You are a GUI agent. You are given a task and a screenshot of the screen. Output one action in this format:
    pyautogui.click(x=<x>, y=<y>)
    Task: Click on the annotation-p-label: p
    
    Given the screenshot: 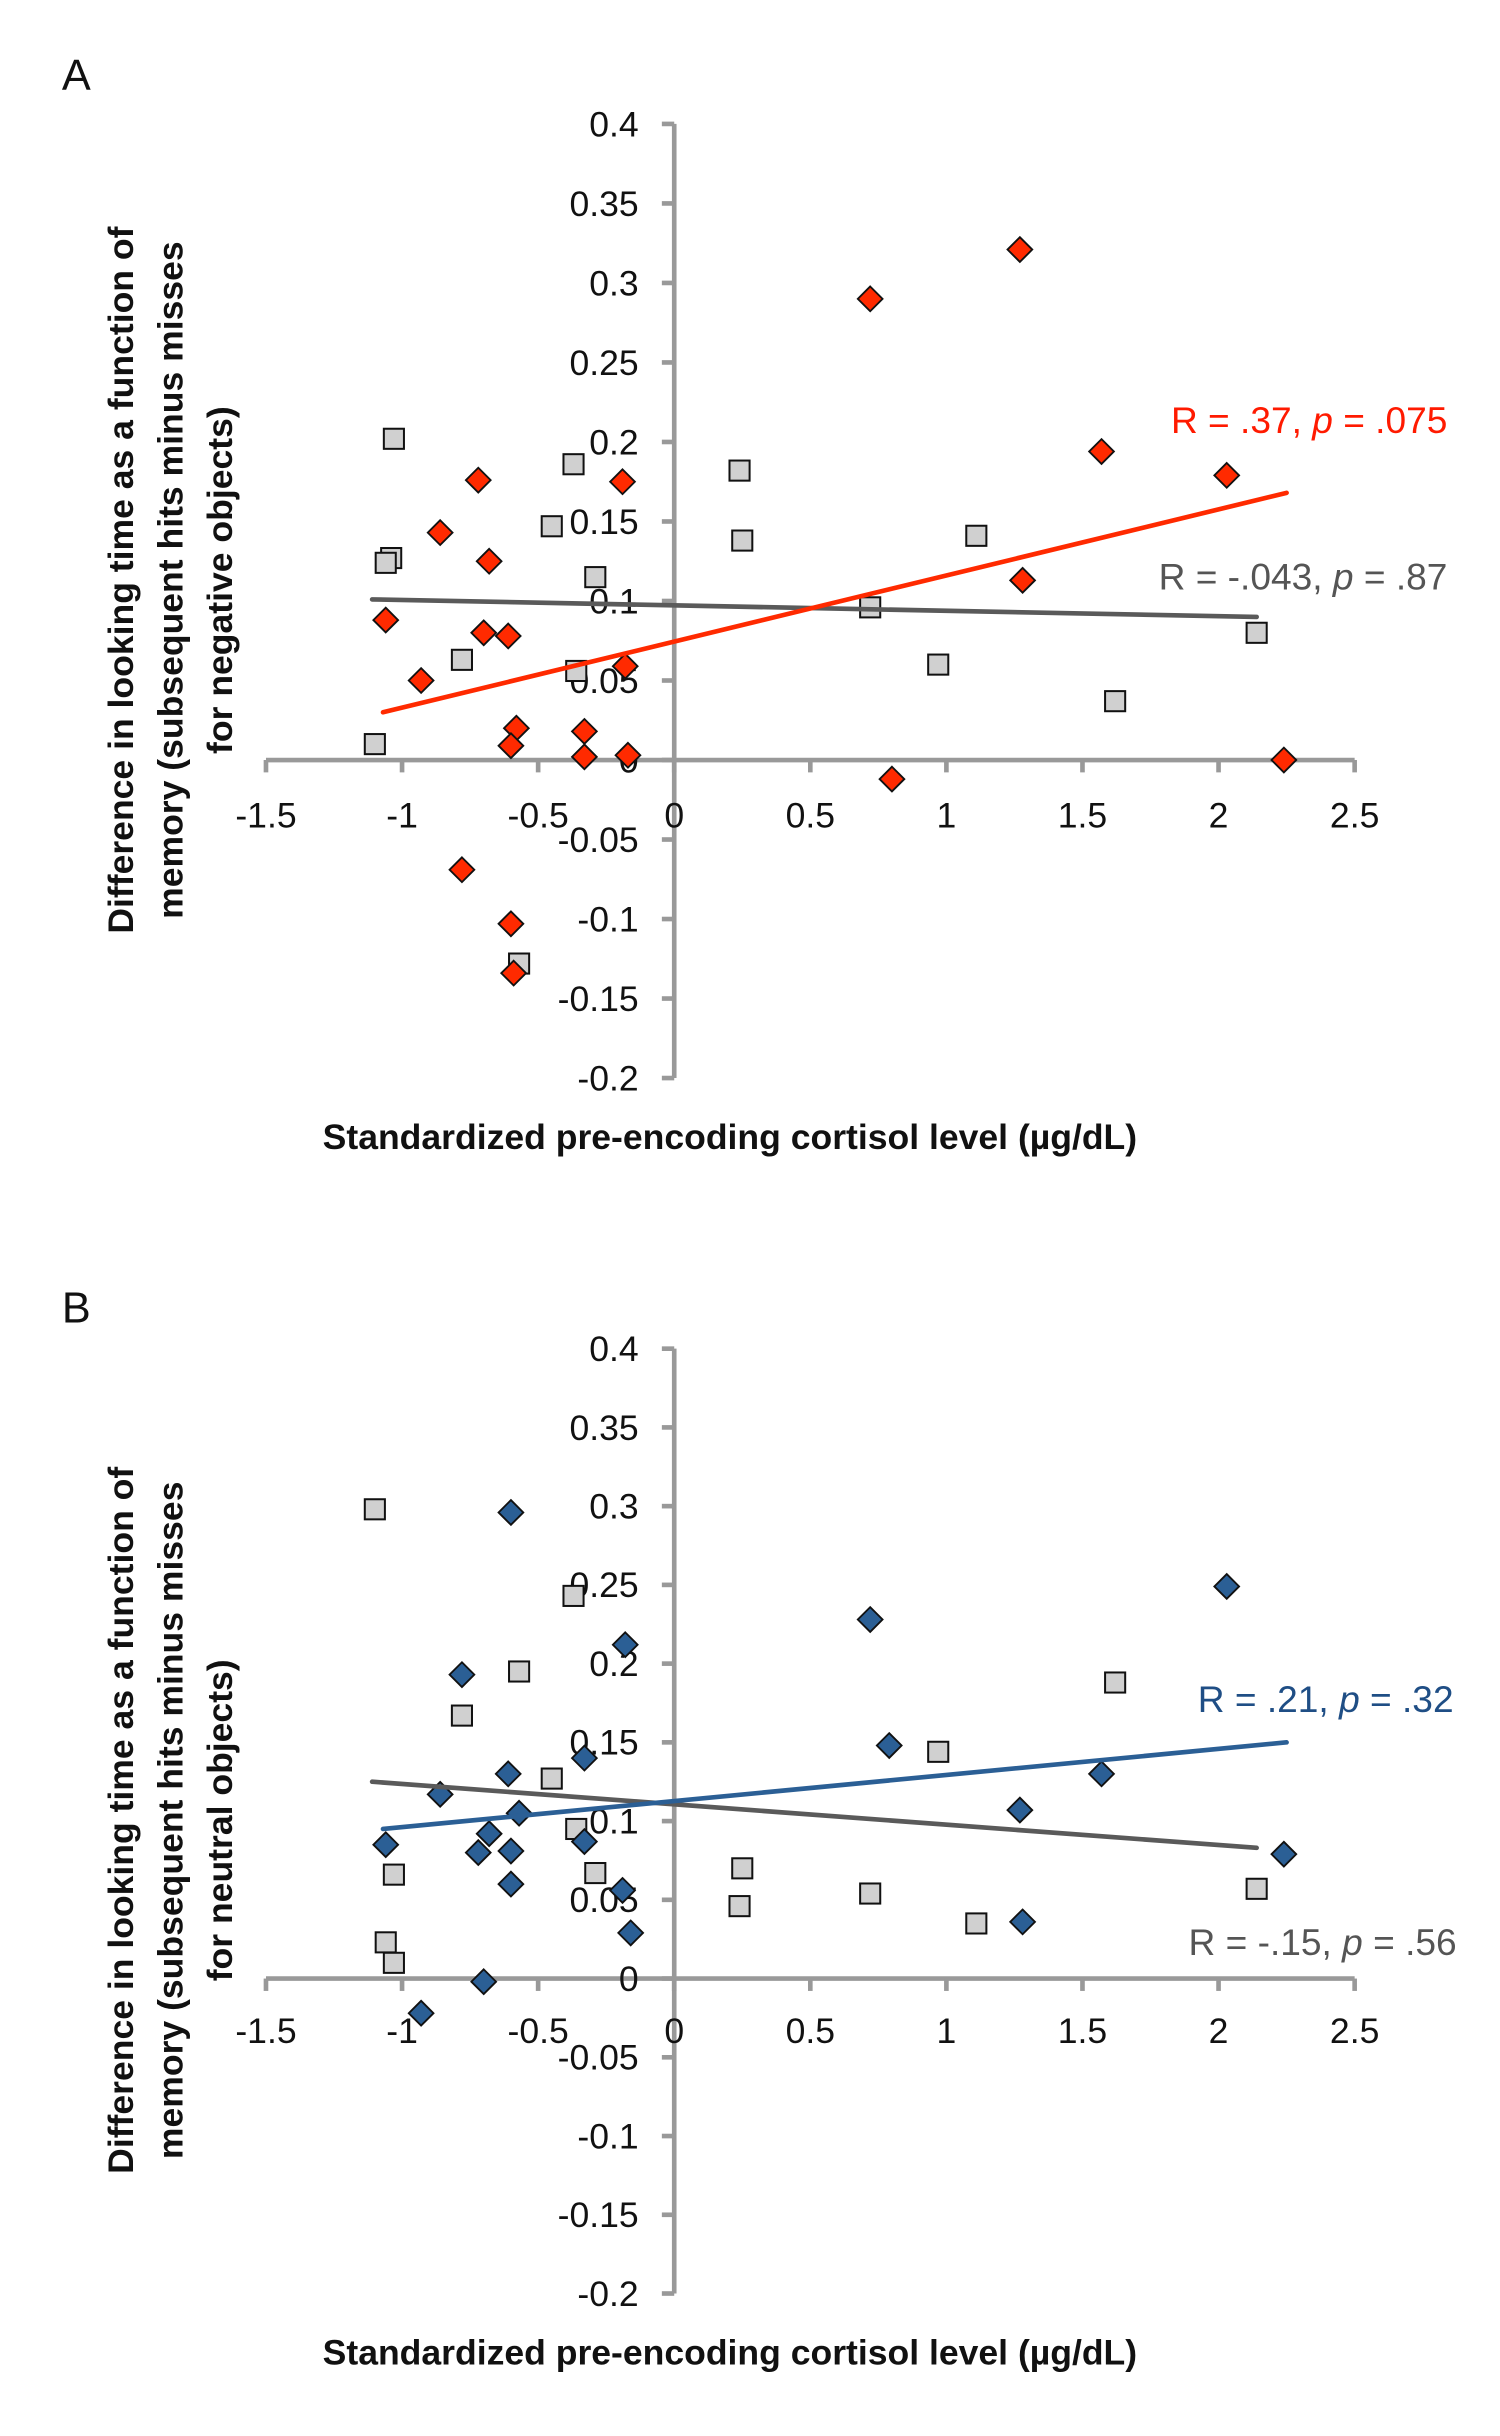 What is the action you would take?
    pyautogui.click(x=1343, y=576)
    